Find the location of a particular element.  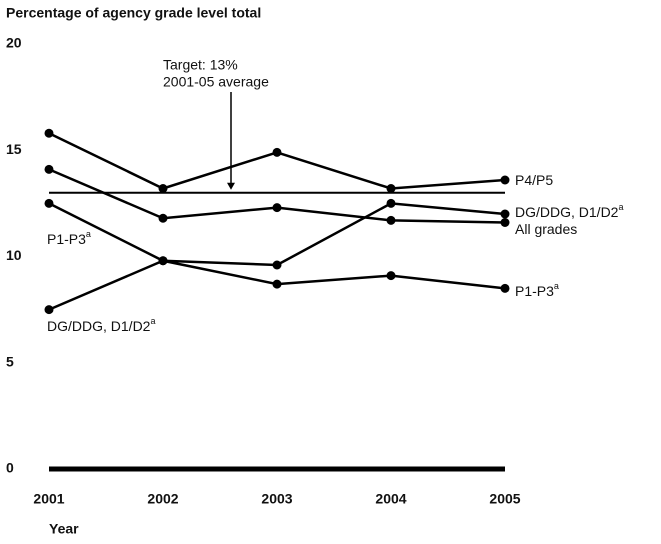

y-tick-label: 5 is located at coordinates (10, 361).